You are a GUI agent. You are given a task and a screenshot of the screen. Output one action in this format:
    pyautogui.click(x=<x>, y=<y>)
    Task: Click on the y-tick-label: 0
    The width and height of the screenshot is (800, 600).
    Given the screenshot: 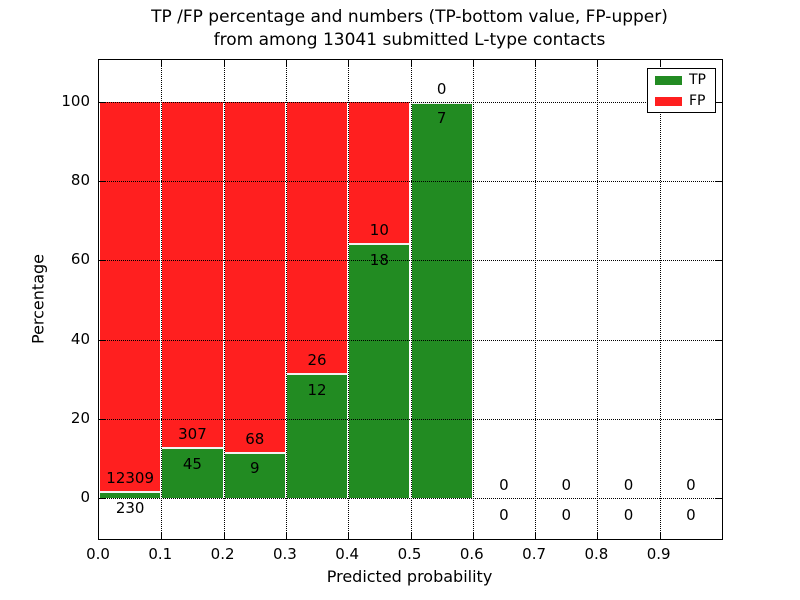 What is the action you would take?
    pyautogui.click(x=85, y=497)
    